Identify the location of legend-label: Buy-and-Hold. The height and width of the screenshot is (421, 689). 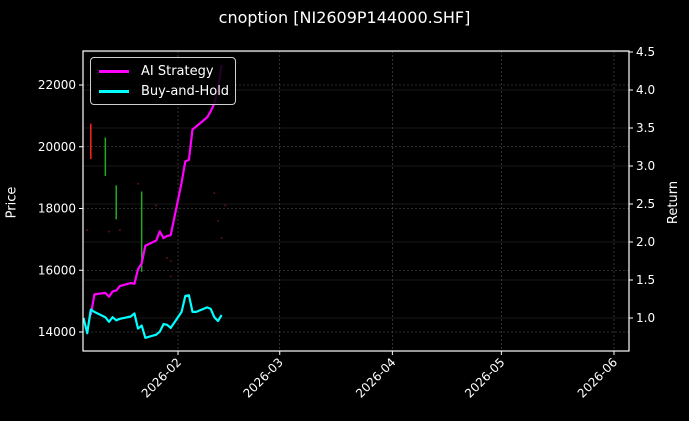
(185, 91).